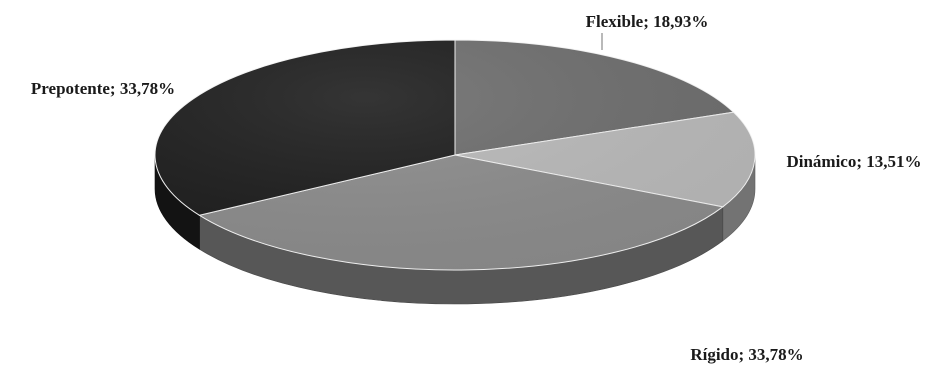  I want to click on slice-label-dinamico: Dinámico; 13,51%, so click(853, 161).